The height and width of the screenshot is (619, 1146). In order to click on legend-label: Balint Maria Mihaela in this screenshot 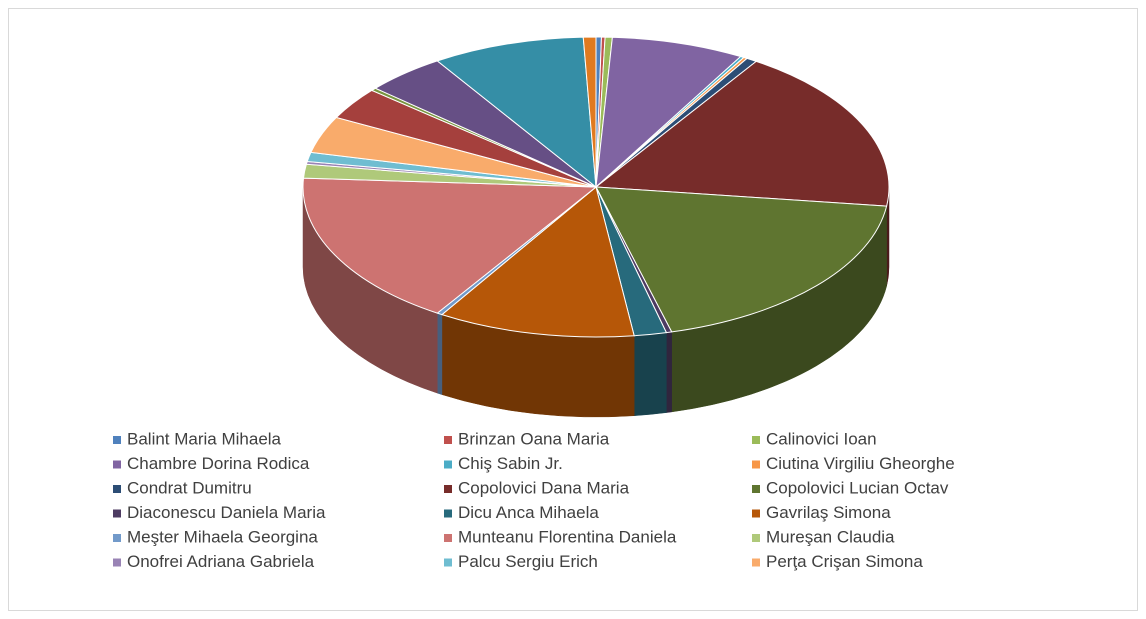, I will do `click(204, 438)`.